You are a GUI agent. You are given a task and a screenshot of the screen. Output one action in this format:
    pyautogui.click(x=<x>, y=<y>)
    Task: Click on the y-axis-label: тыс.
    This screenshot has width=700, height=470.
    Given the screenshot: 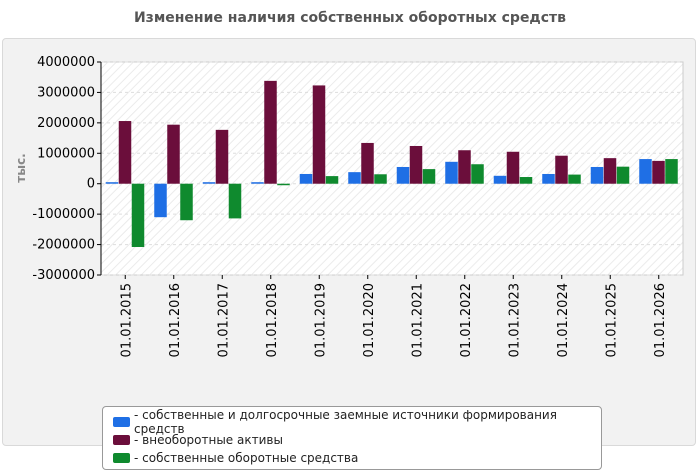 What is the action you would take?
    pyautogui.click(x=21, y=167)
    